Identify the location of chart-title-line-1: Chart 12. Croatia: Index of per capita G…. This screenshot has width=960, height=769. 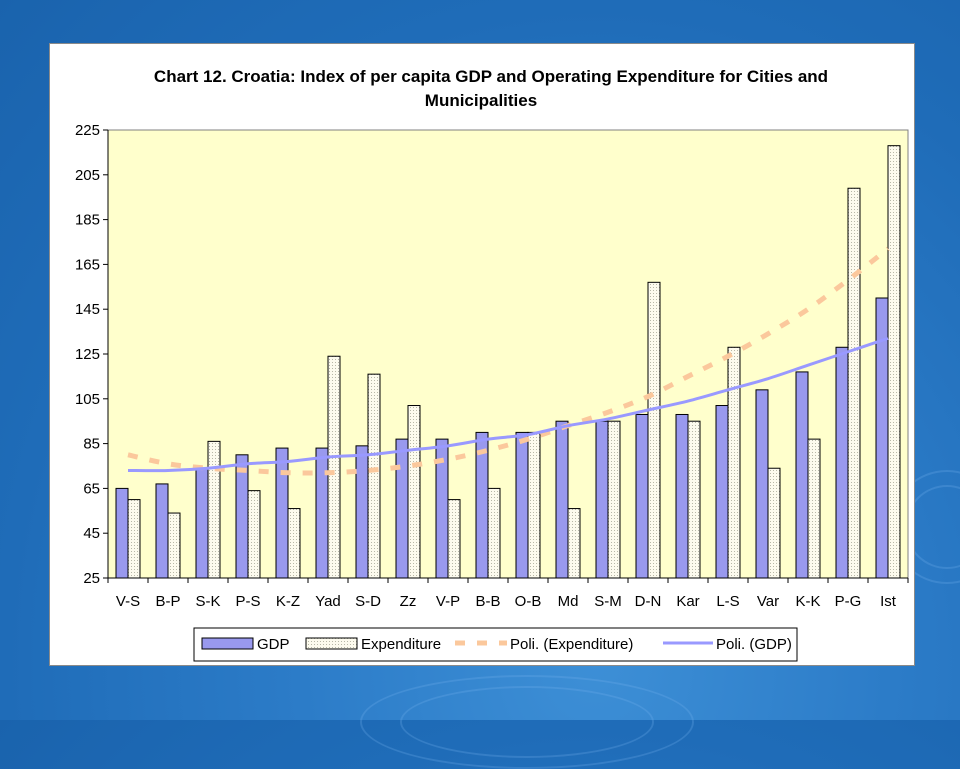
(491, 76).